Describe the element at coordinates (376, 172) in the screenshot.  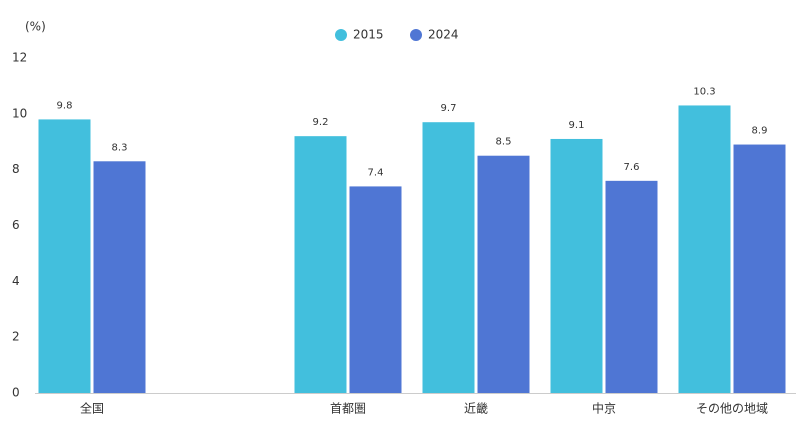
I see `value-label: 7.4` at that location.